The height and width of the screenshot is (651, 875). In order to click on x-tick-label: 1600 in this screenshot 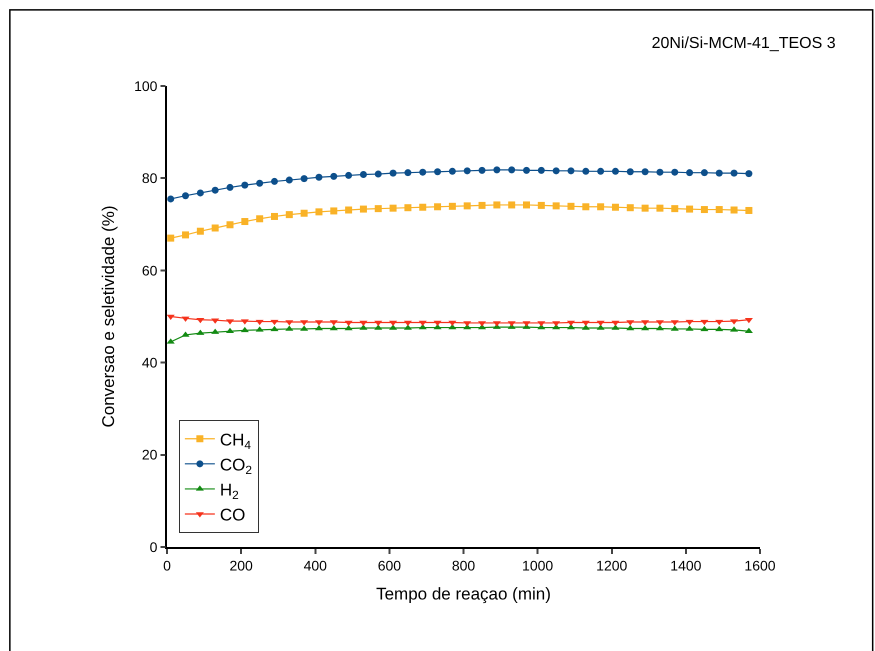, I will do `click(760, 566)`.